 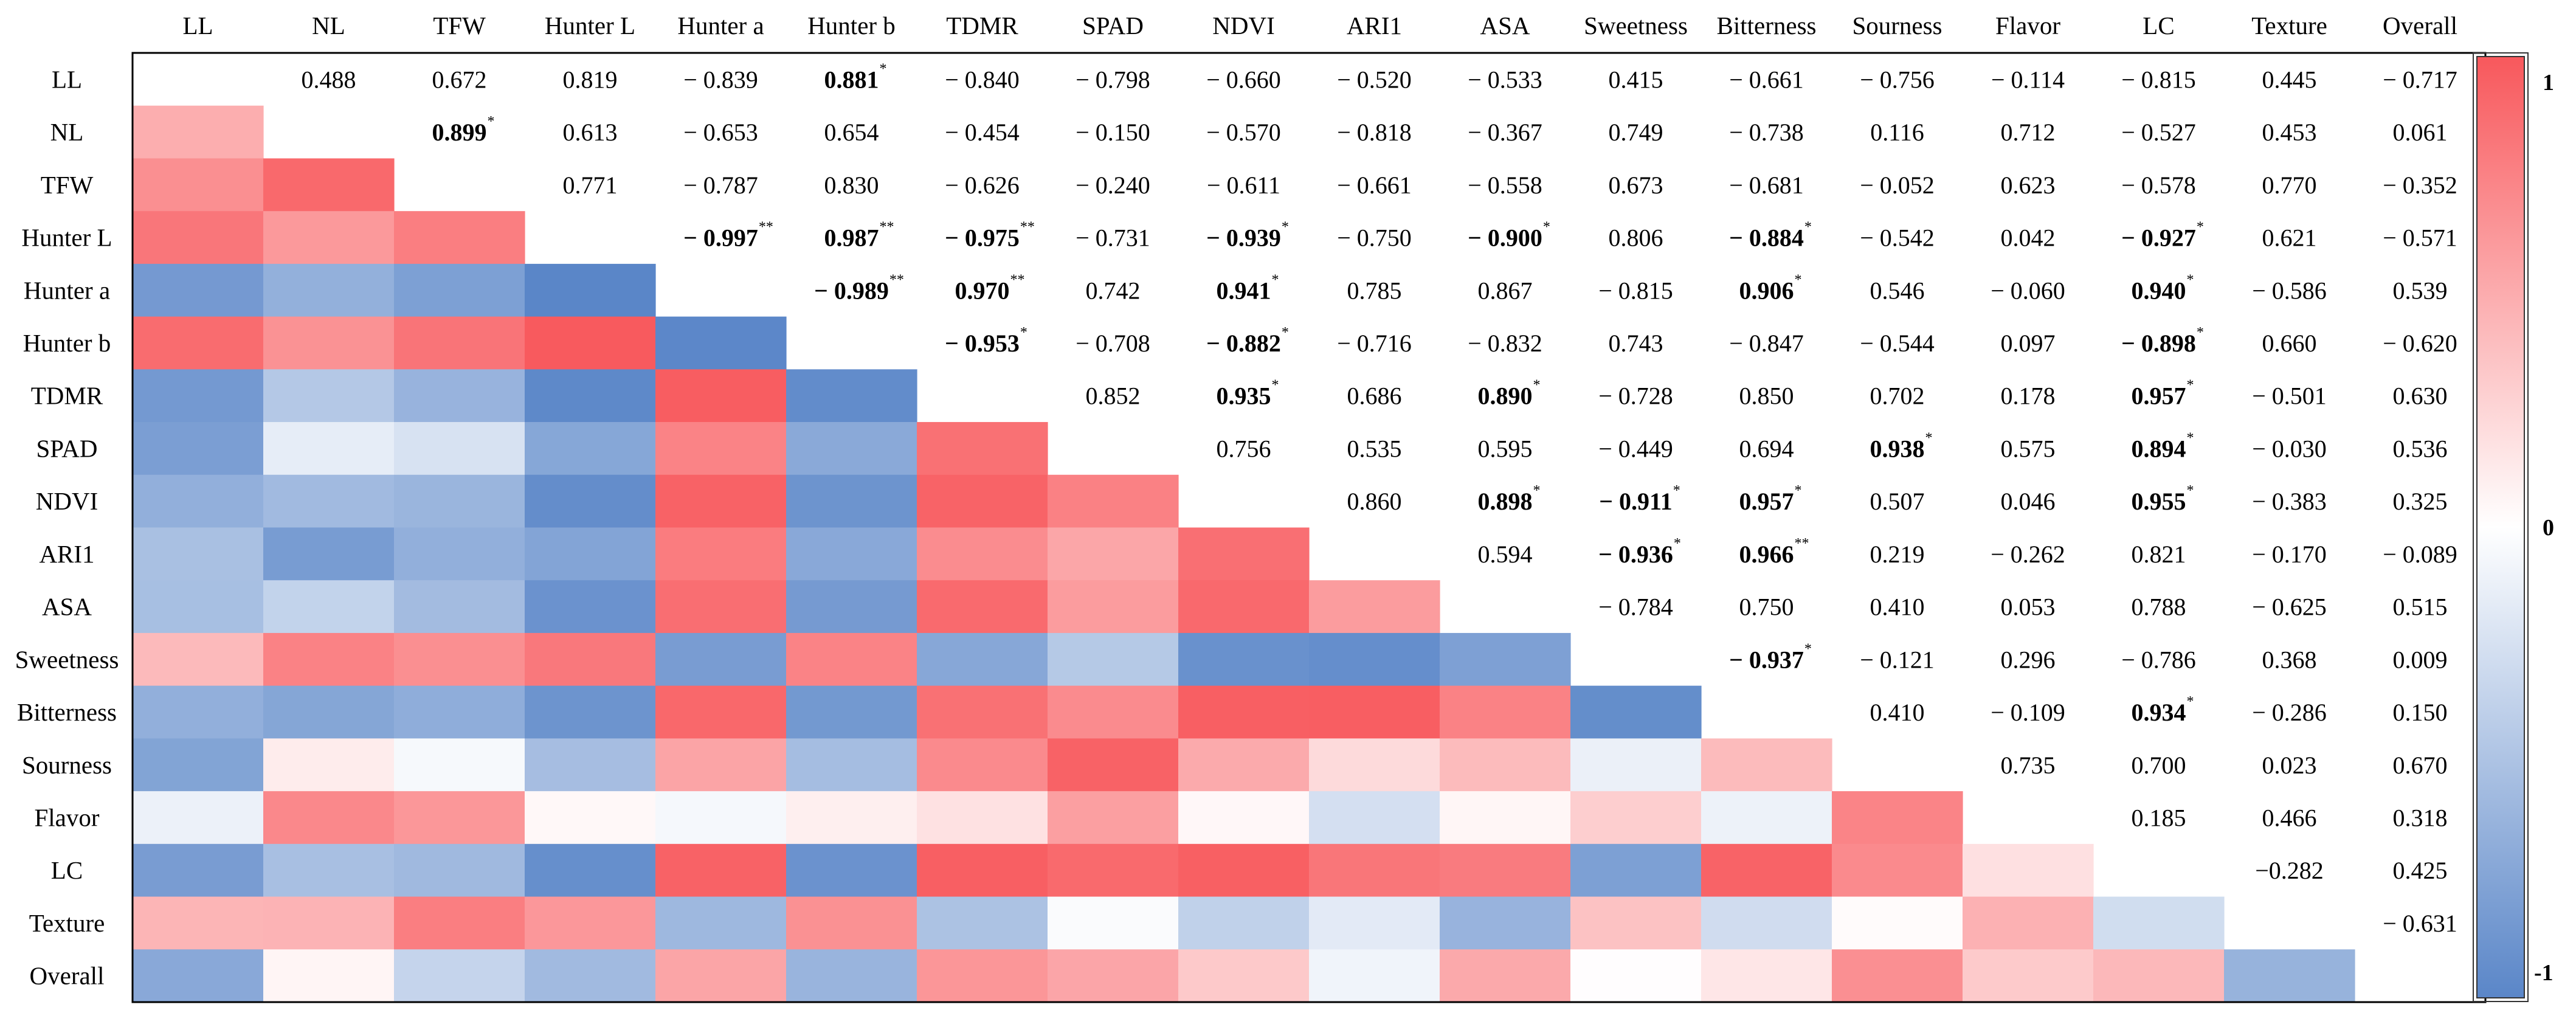 What do you see at coordinates (329, 976) in the screenshot?
I see `heatmap-cell-overall-nl` at bounding box center [329, 976].